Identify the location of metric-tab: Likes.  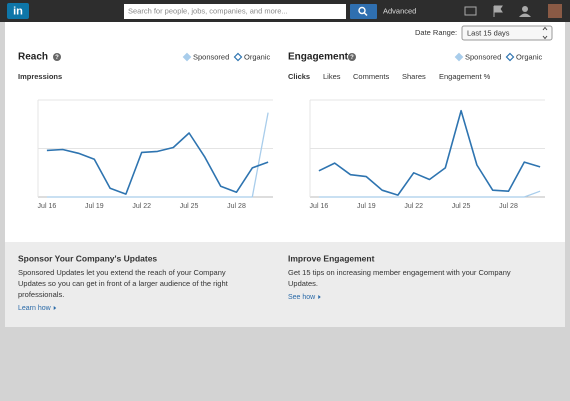
(332, 76).